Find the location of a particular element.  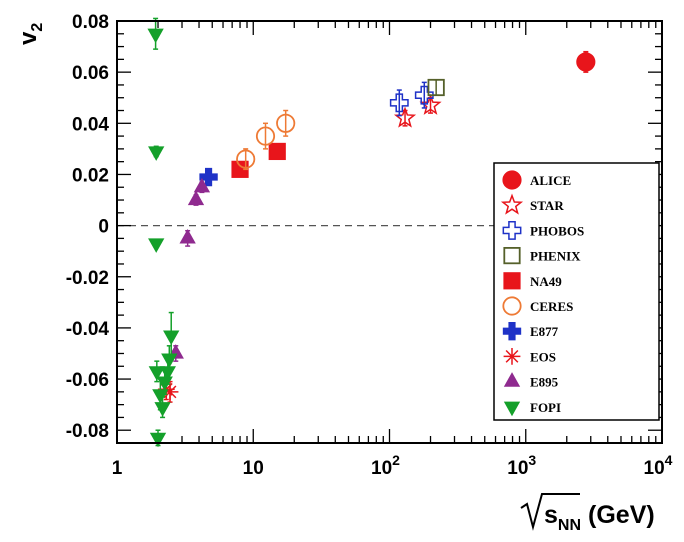

y-tick-label: -0.02 is located at coordinates (87, 278).